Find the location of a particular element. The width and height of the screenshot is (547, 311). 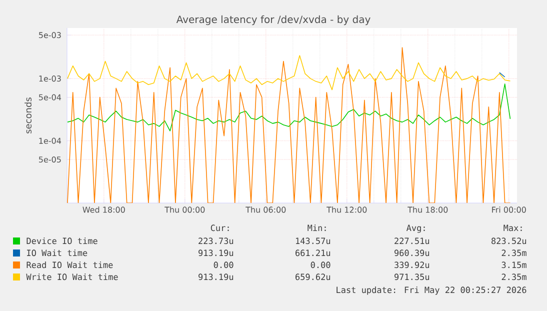

text: Min: is located at coordinates (317, 227).